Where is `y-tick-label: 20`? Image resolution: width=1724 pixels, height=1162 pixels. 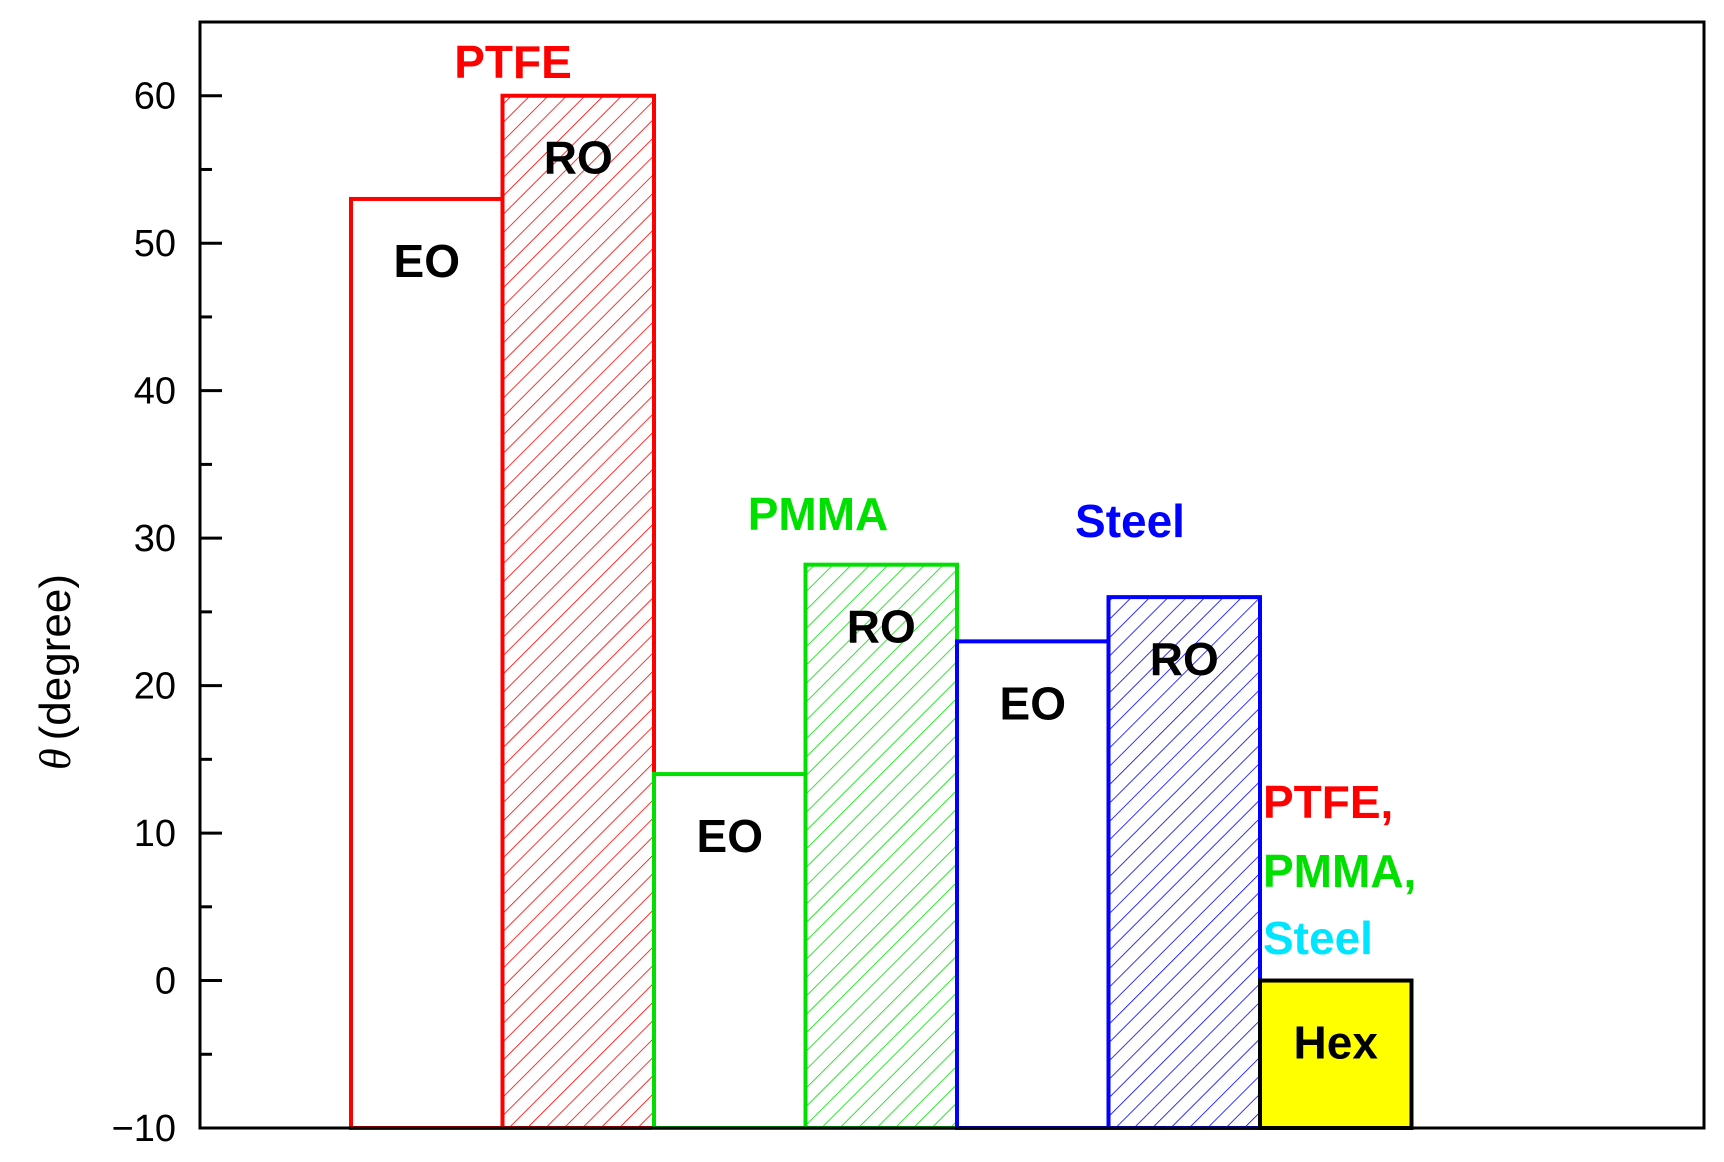 y-tick-label: 20 is located at coordinates (155, 687).